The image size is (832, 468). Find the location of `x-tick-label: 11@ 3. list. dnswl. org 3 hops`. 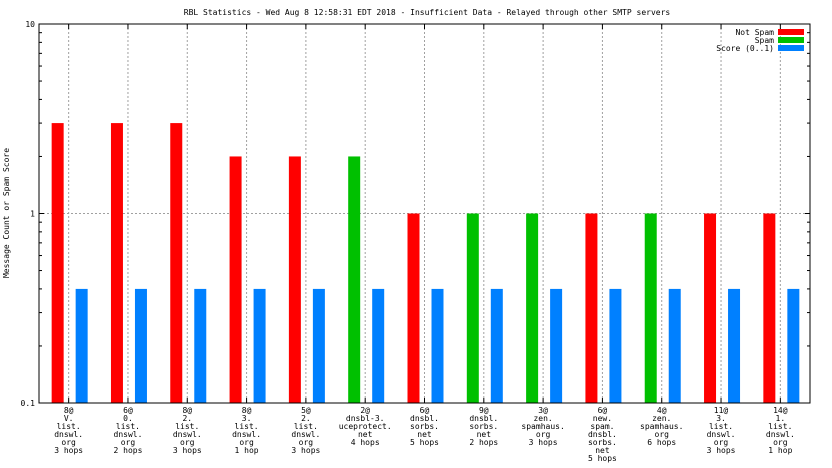

x-tick-label: 11@ 3. list. dnswl. org 3 hops is located at coordinates (721, 430).